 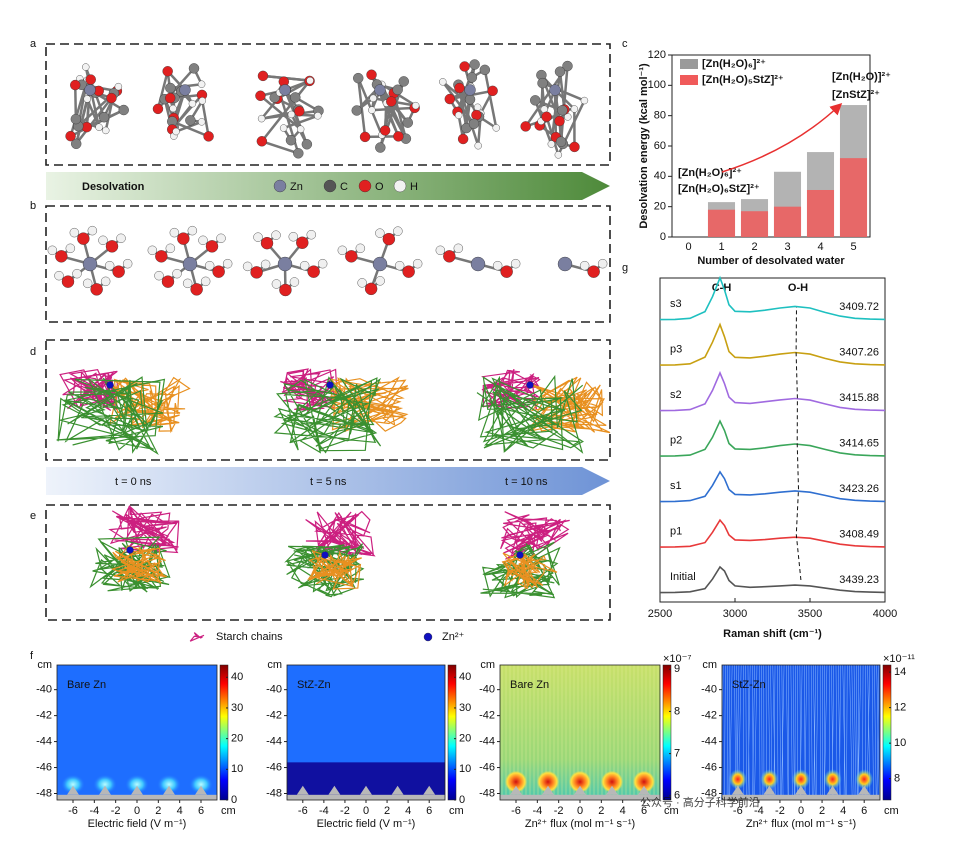 I want to click on time-label: t = 10 ns, so click(x=526, y=482).